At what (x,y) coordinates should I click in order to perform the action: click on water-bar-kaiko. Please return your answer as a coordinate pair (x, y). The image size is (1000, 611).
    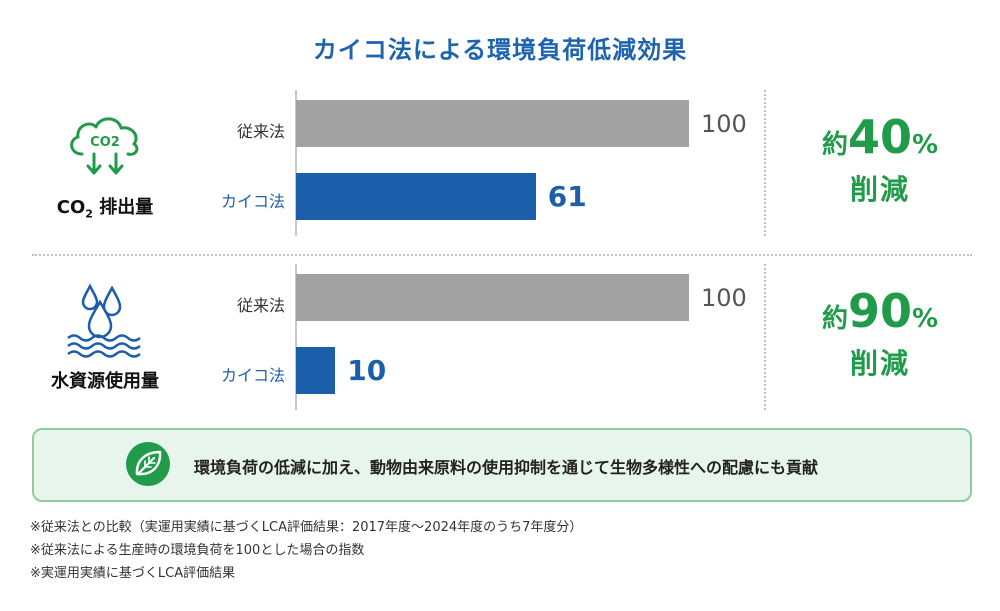
    Looking at the image, I should click on (316, 370).